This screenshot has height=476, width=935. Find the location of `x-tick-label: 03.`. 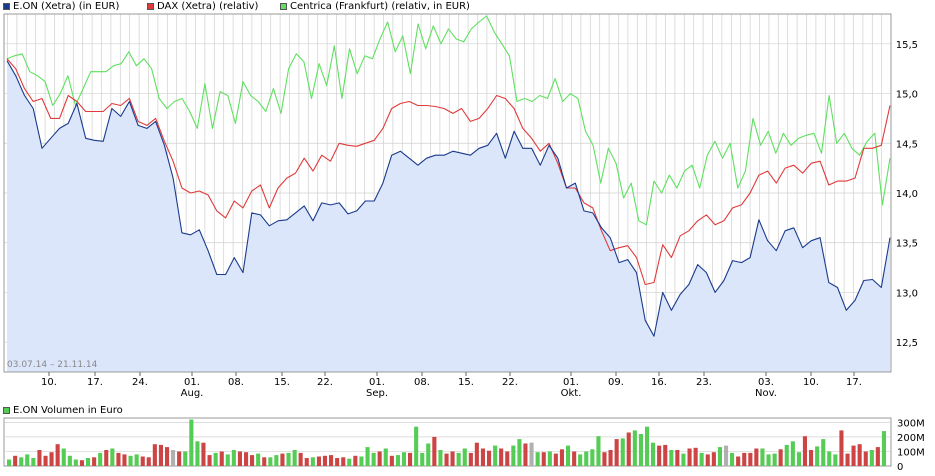

x-tick-label: 03. is located at coordinates (766, 382).